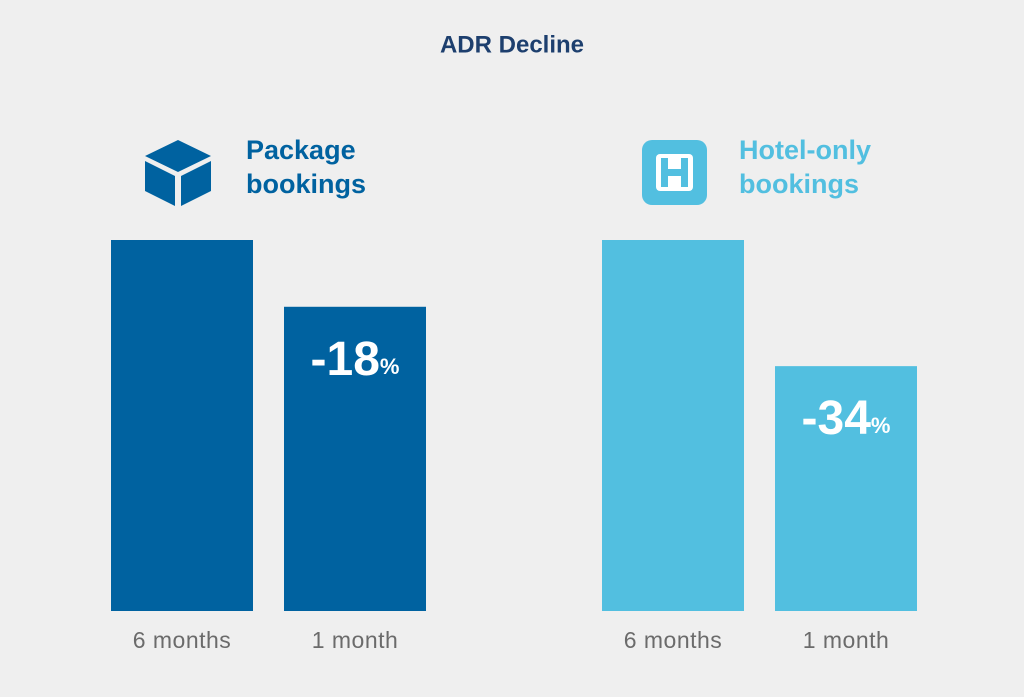 Image resolution: width=1024 pixels, height=697 pixels. Describe the element at coordinates (178, 173) in the screenshot. I see `package-icon` at that location.